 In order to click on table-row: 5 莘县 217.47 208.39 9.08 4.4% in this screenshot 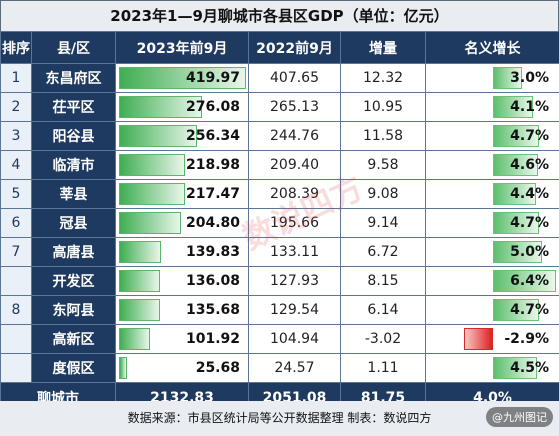, I will do `click(279, 194)`.